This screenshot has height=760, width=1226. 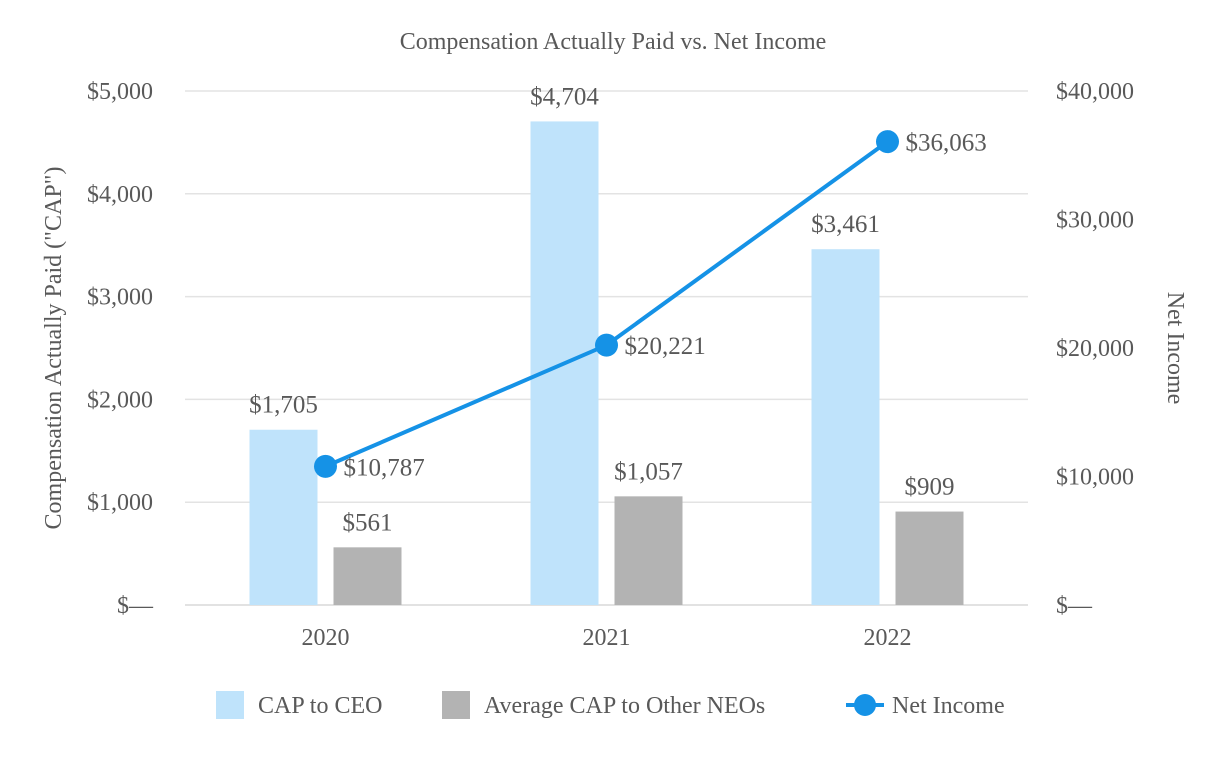 I want to click on right-axis-label: Net Income, so click(x=1175, y=348).